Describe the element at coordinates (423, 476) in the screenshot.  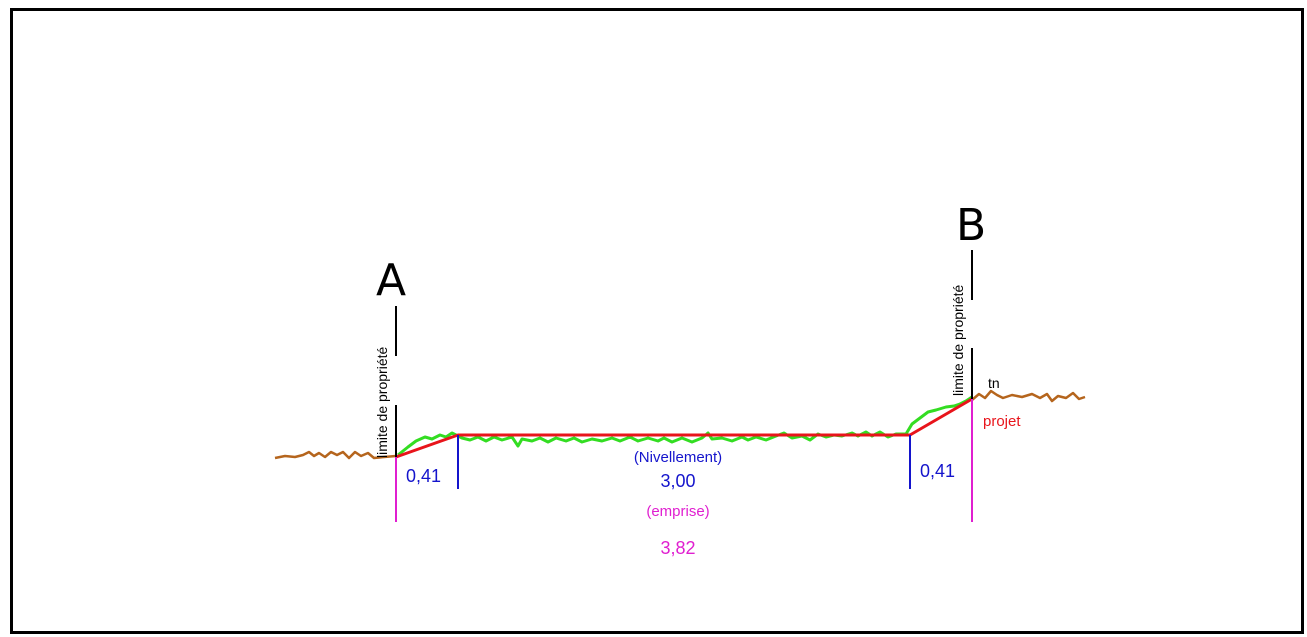
I see `left-slope-dimension: 0,41` at that location.